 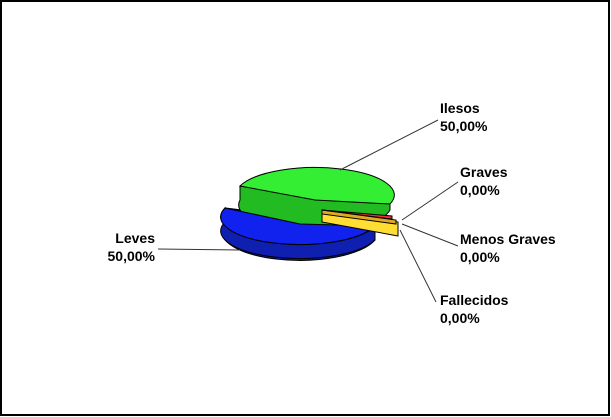 What do you see at coordinates (508, 239) in the screenshot?
I see `label-menos-graves-name: Menos Graves` at bounding box center [508, 239].